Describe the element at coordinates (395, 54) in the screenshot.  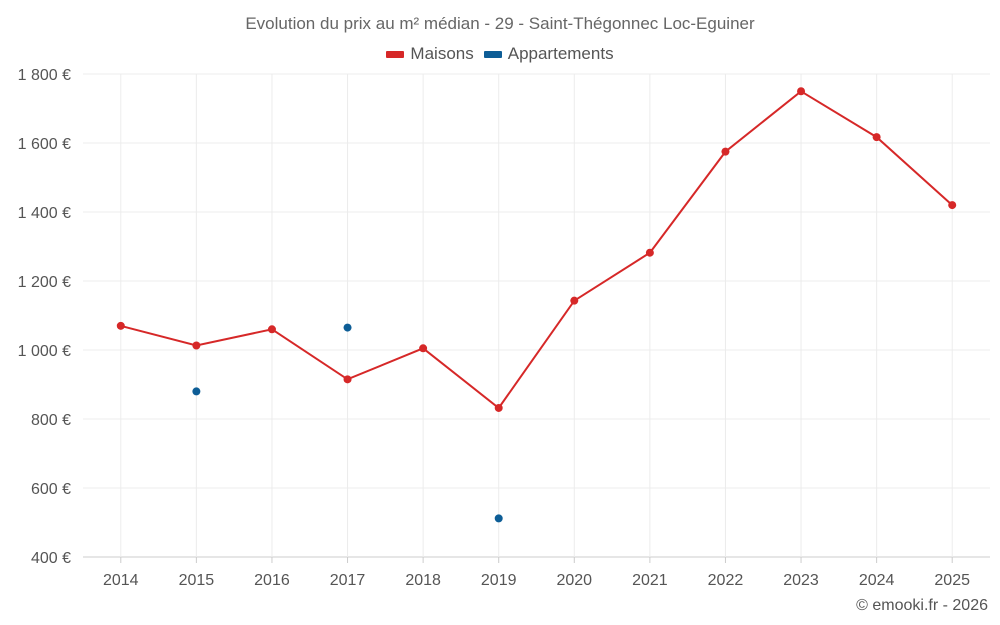
I see `legend-swatch-maisons` at that location.